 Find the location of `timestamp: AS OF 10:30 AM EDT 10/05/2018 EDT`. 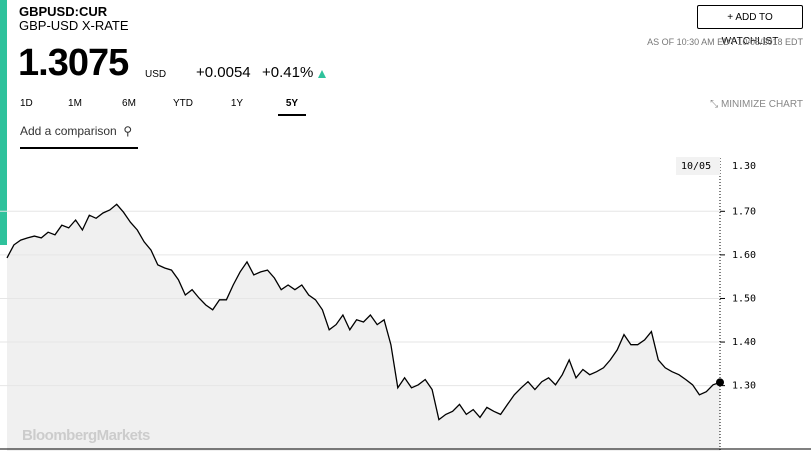

timestamp: AS OF 10:30 AM EDT 10/05/2018 EDT is located at coordinates (725, 42).